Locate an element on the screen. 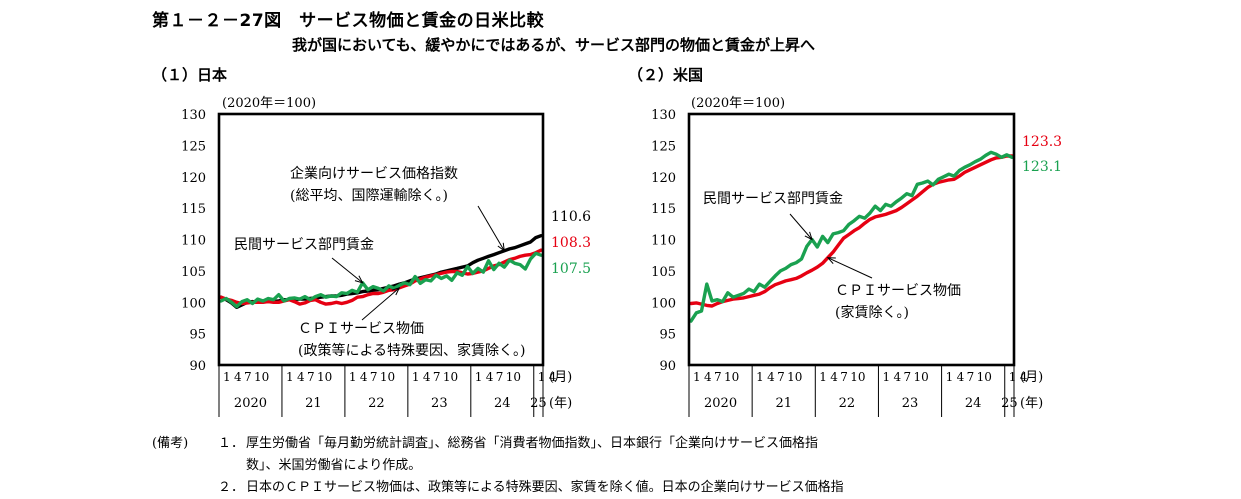 This screenshot has height=499, width=1241. note-1-line-2: 数」、米国労働省により作成。 is located at coordinates (334, 465).